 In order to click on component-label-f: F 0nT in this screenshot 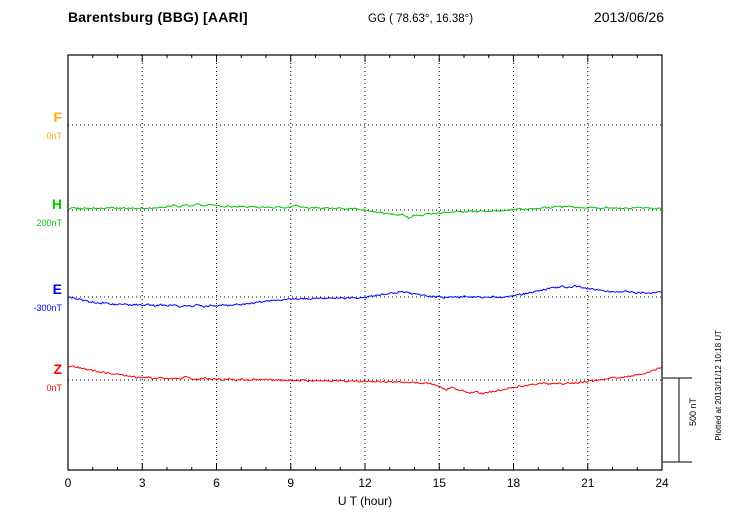, I will do `click(31, 125)`.